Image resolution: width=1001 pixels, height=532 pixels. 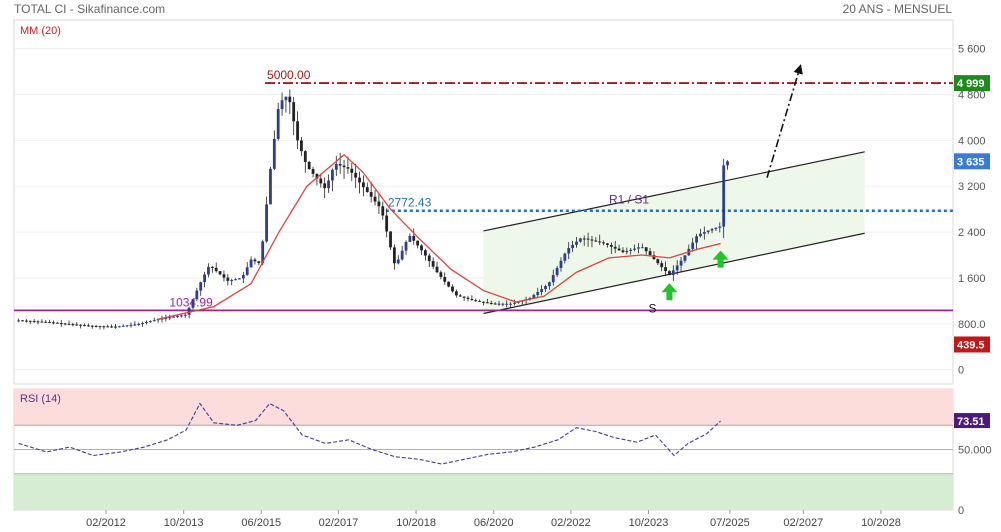 I want to click on time-axis-tick-label: 10/2028, so click(x=881, y=523).